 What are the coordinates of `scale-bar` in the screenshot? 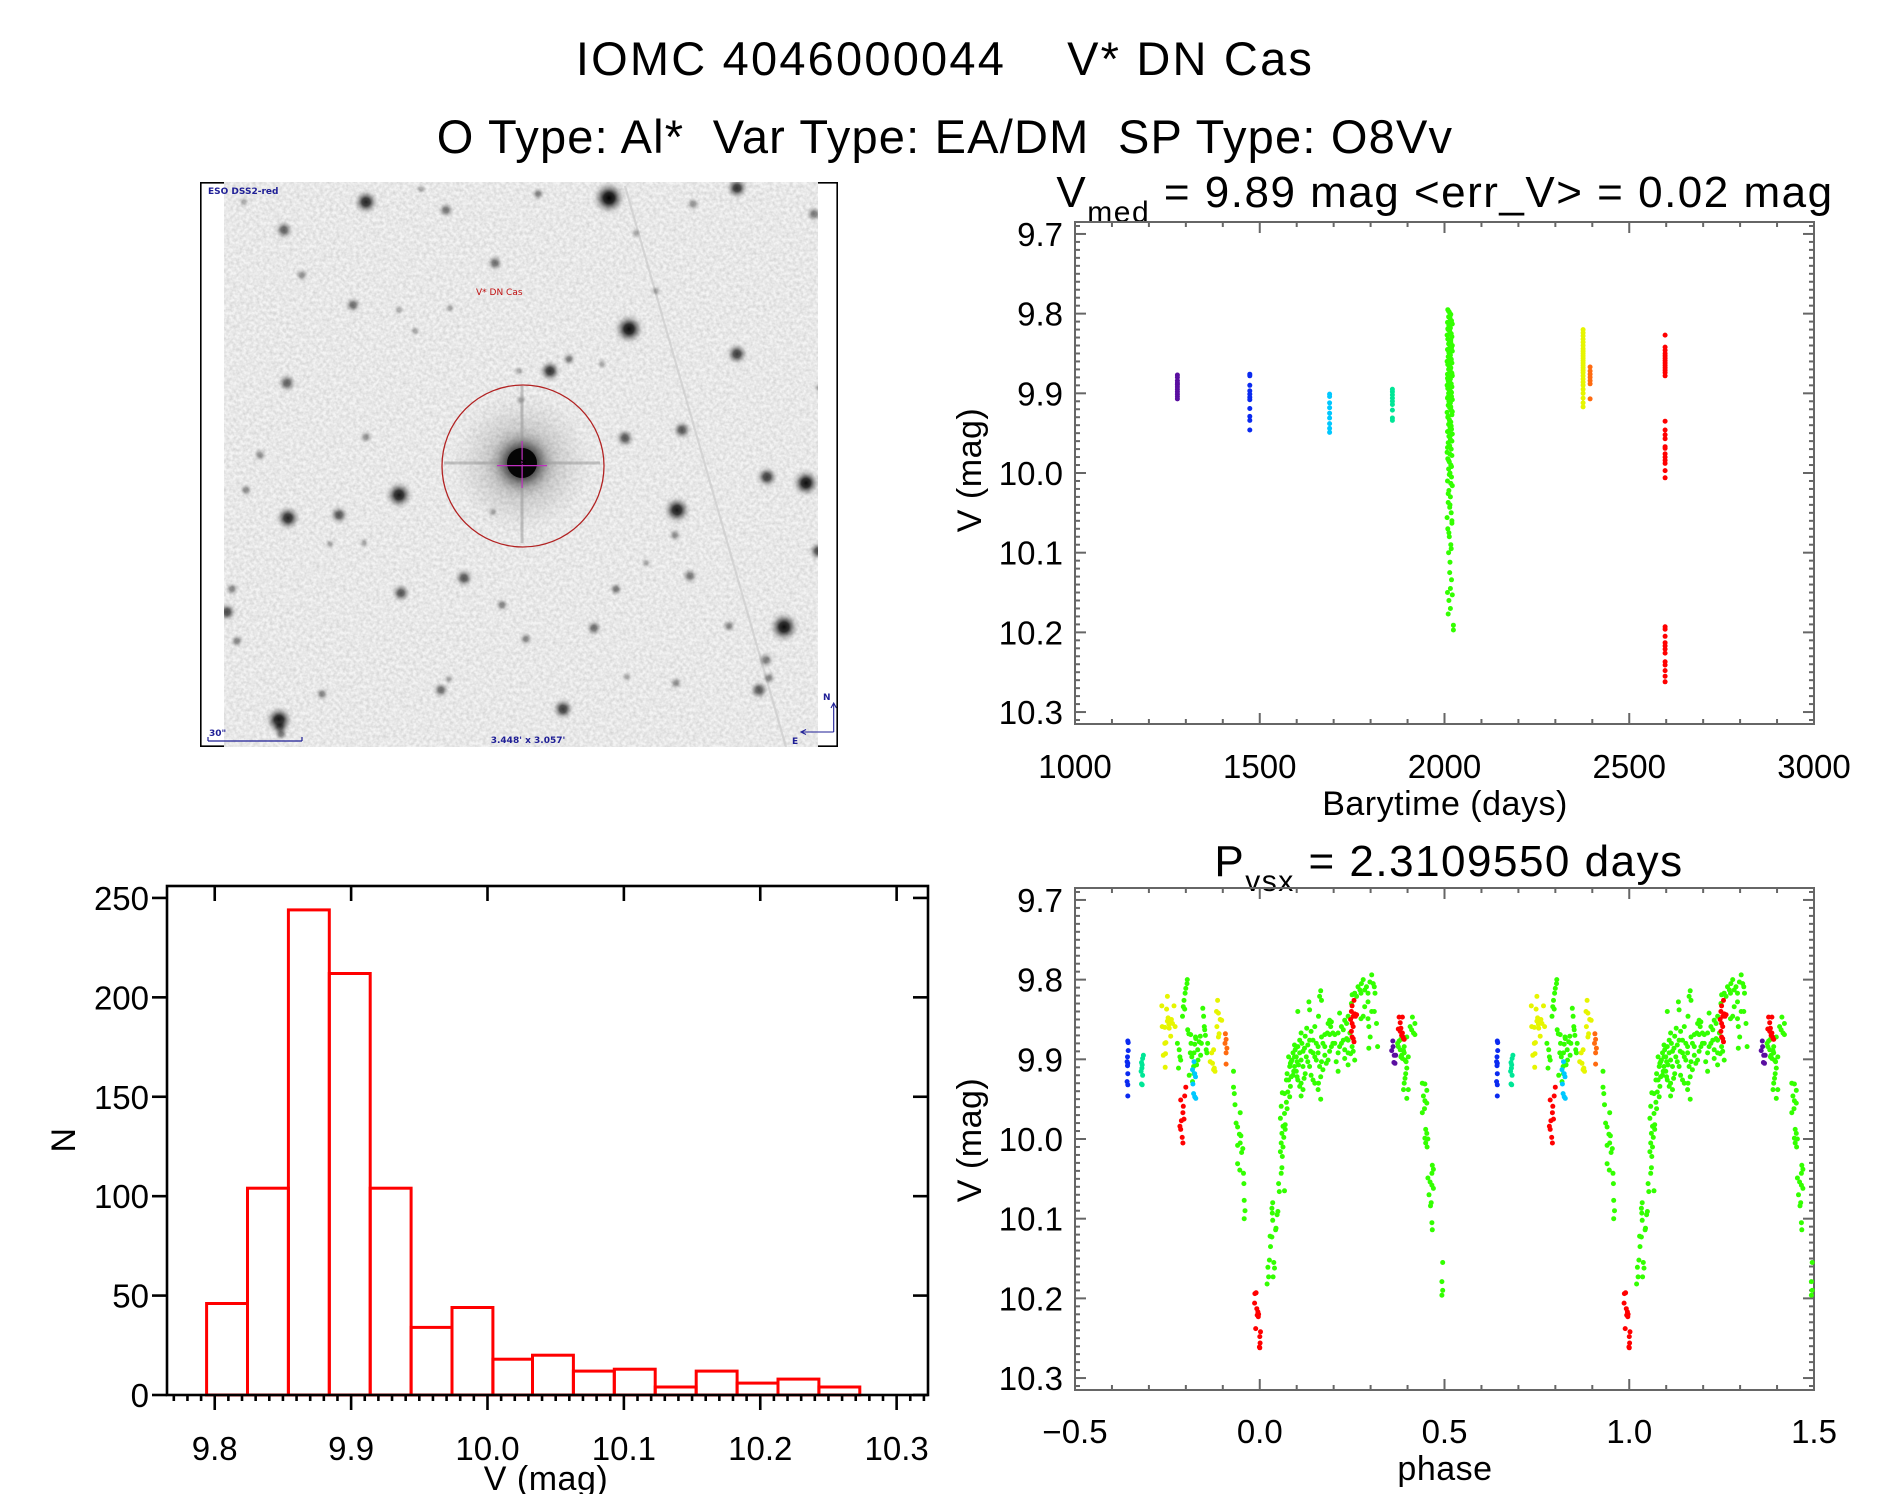 It's located at (255, 739).